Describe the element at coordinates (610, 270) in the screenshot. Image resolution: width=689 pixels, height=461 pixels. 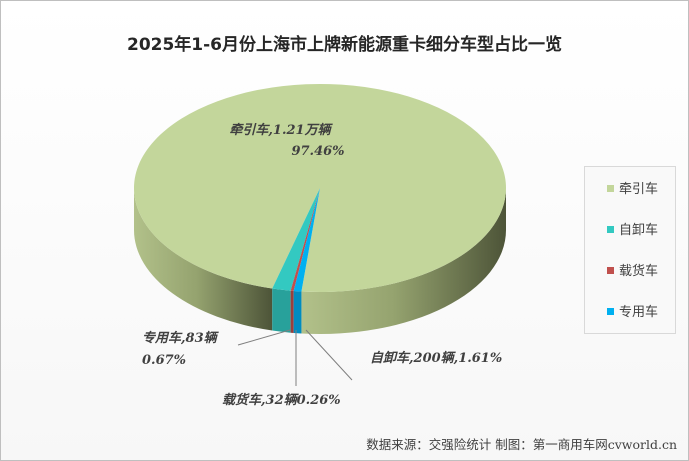
I see `legend-swatch-cargo` at that location.